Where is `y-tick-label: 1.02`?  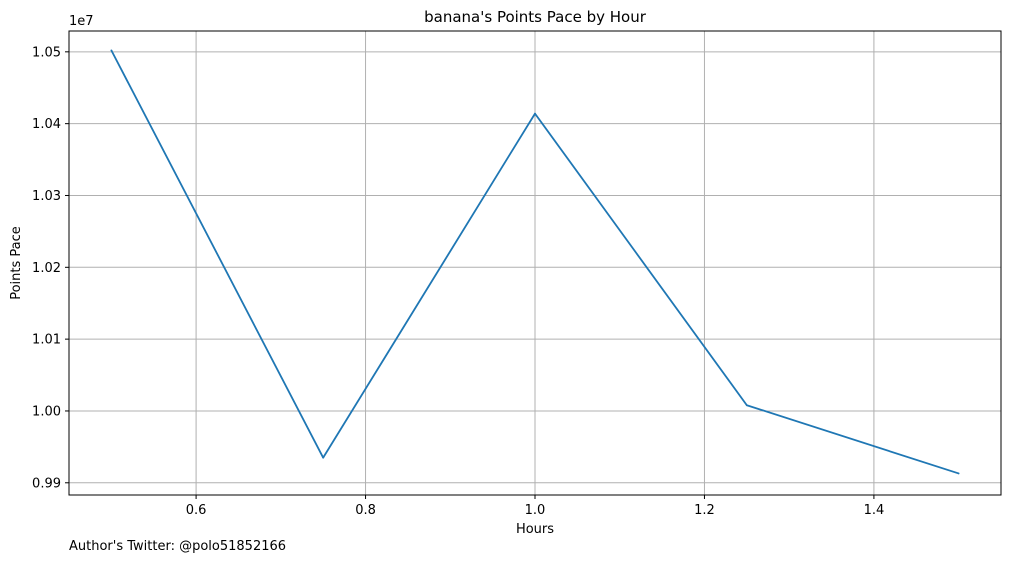 y-tick-label: 1.02 is located at coordinates (46, 268).